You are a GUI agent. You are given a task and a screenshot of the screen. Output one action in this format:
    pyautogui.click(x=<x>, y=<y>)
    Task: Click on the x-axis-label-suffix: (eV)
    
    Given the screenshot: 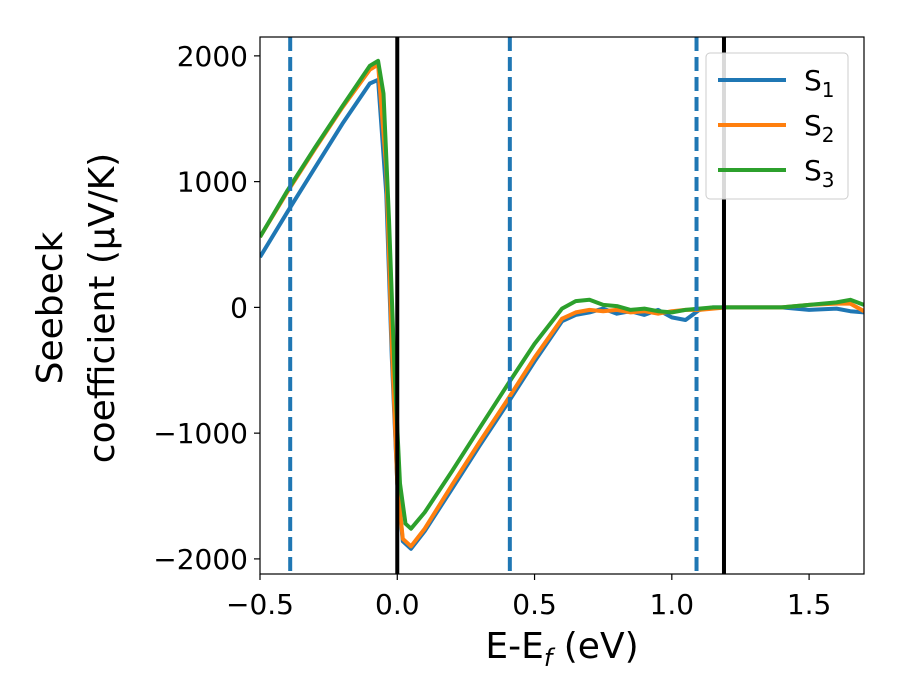 What is the action you would take?
    pyautogui.click(x=595, y=646)
    